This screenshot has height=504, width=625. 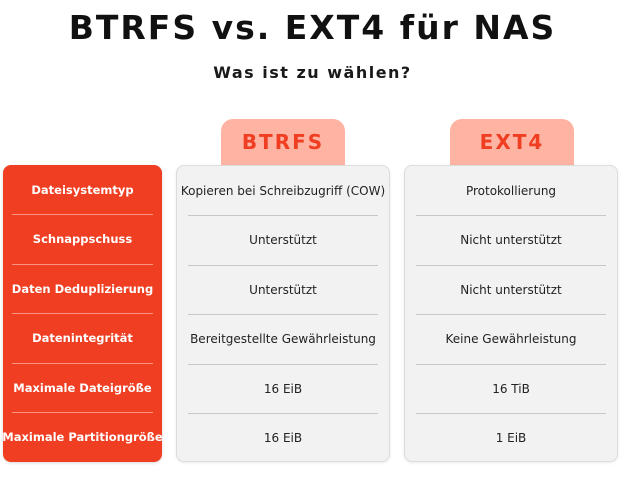 What do you see at coordinates (511, 190) in the screenshot?
I see `ext4-value-dateisystemtyp: Protokollierung` at bounding box center [511, 190].